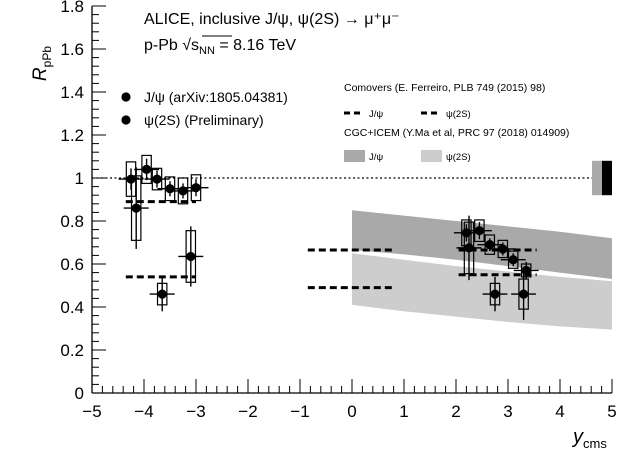 The width and height of the screenshot is (630, 456). I want to click on x-tick-label: 2, so click(455, 411).